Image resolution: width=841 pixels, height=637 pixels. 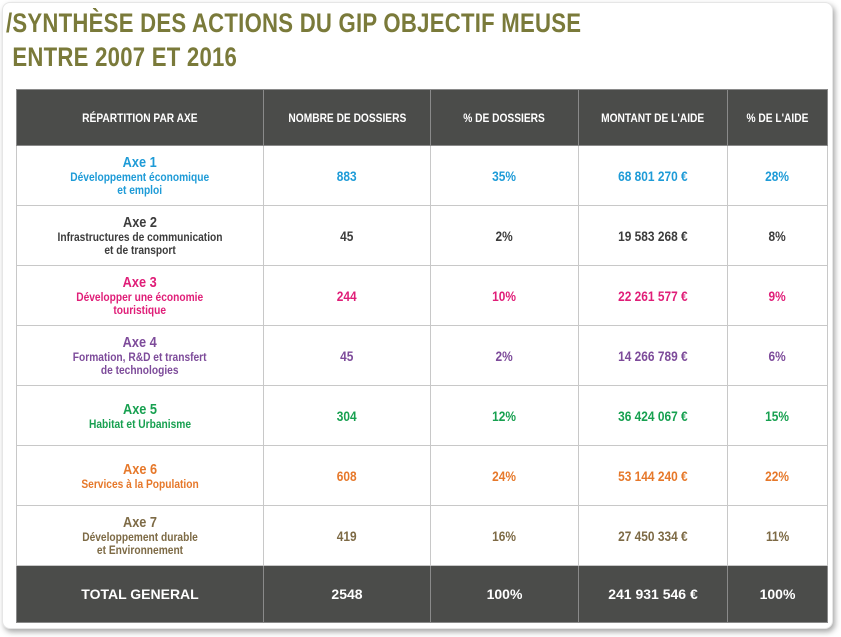 What do you see at coordinates (125, 57) in the screenshot?
I see `title-line-2: ENTRE 2007 ET 2016` at bounding box center [125, 57].